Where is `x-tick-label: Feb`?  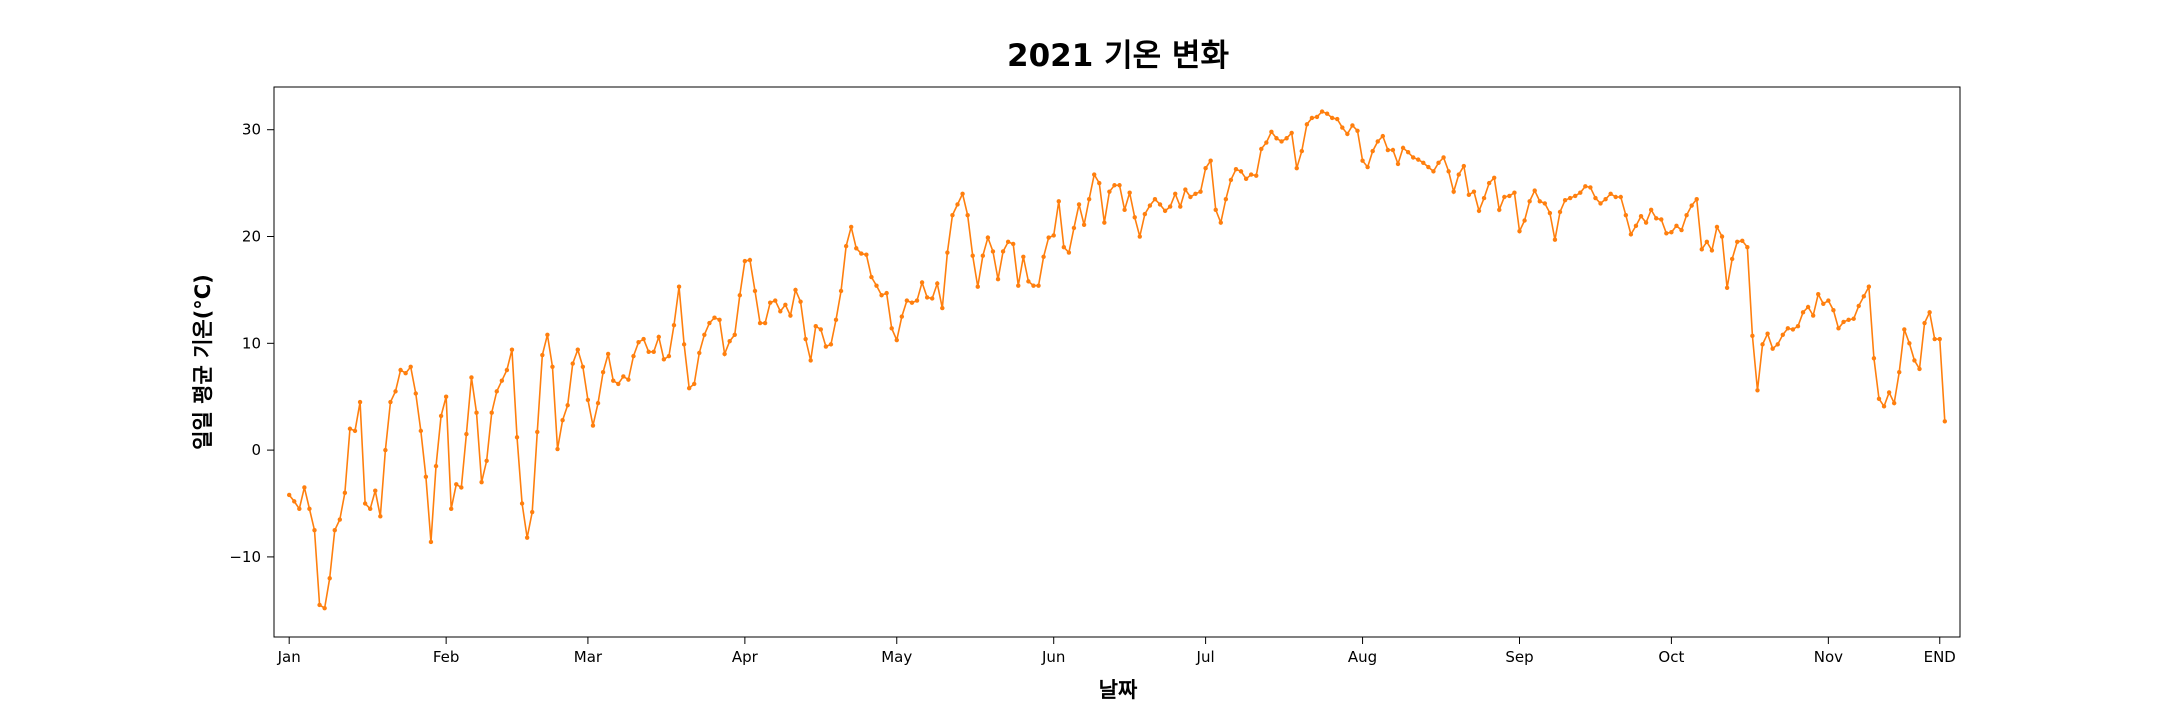 x-tick-label: Feb is located at coordinates (446, 657).